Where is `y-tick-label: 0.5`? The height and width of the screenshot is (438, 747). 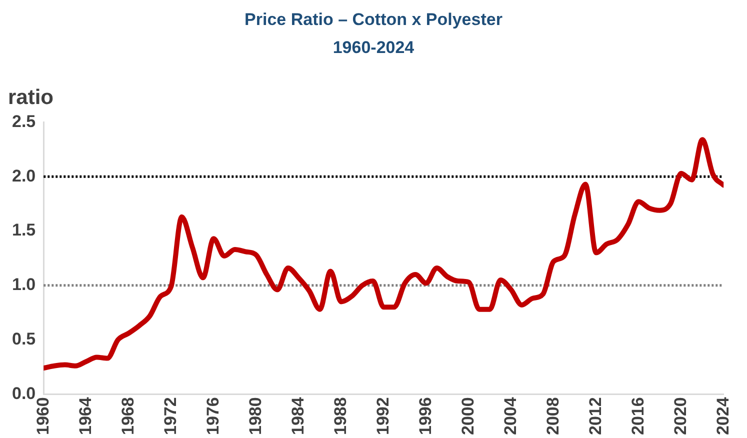
y-tick-label: 0.5 is located at coordinates (24, 338).